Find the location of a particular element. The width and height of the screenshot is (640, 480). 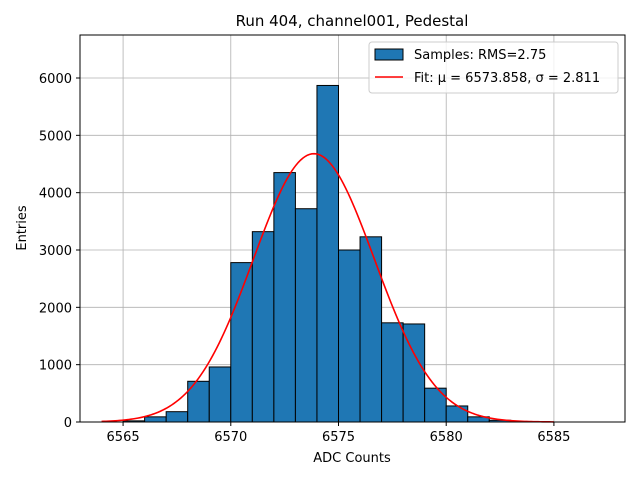

y-tick-label: 0 is located at coordinates (68, 423).